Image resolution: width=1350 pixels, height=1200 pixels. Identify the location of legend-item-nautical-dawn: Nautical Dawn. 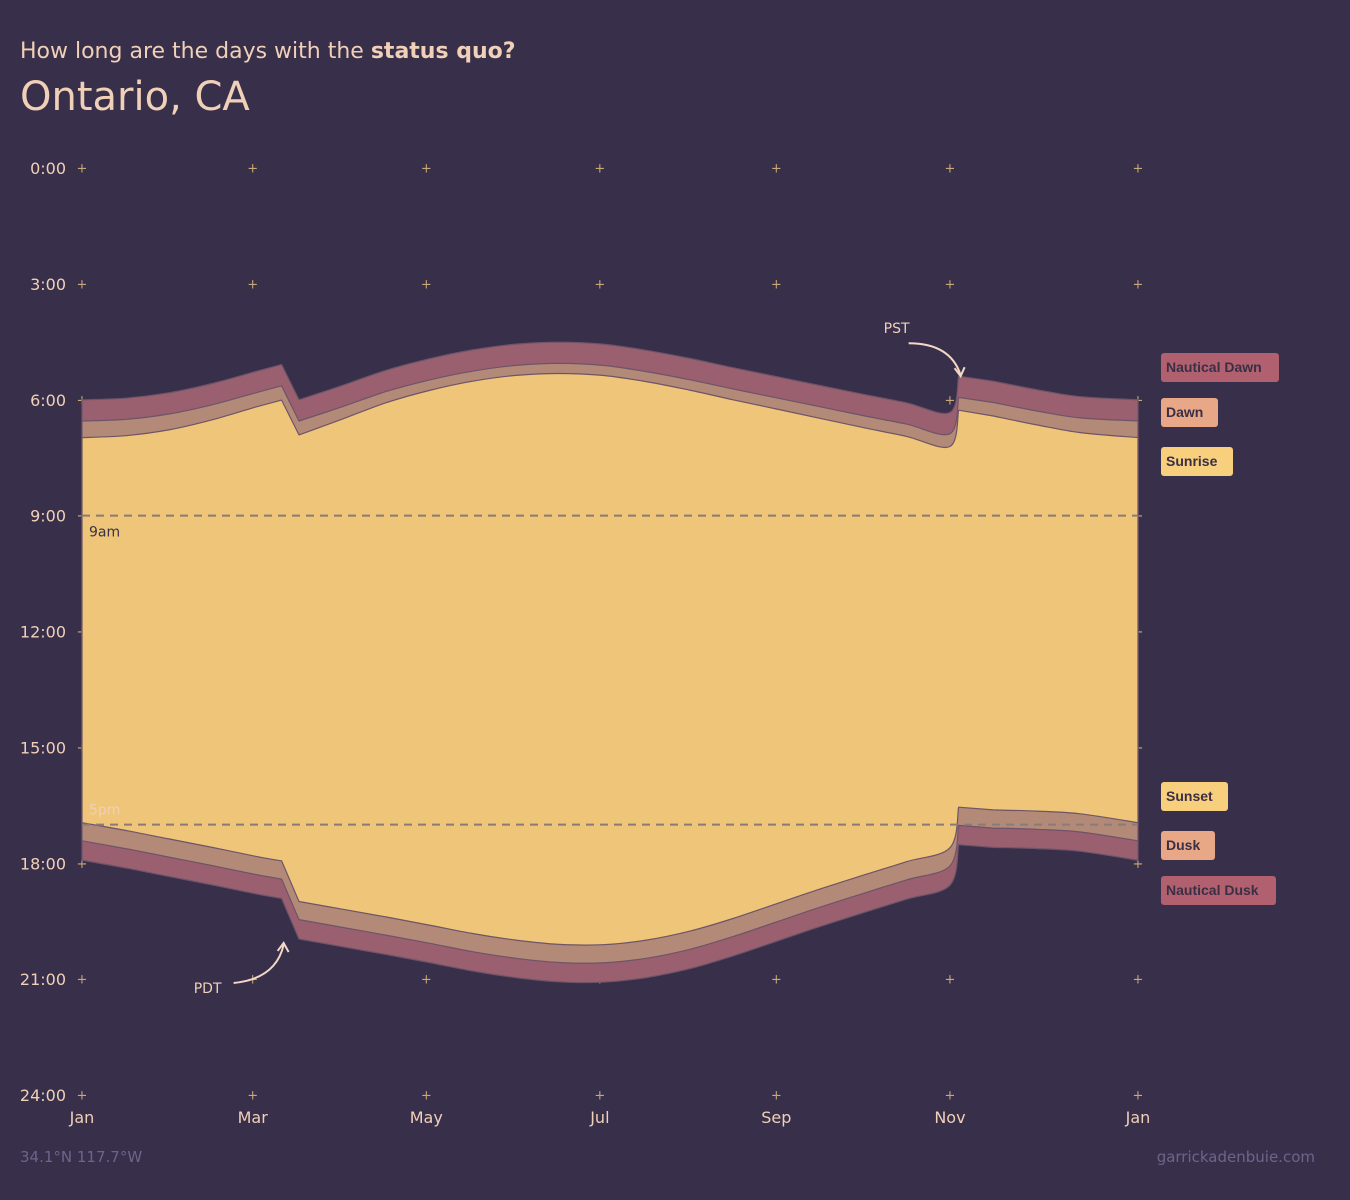
(1220, 367).